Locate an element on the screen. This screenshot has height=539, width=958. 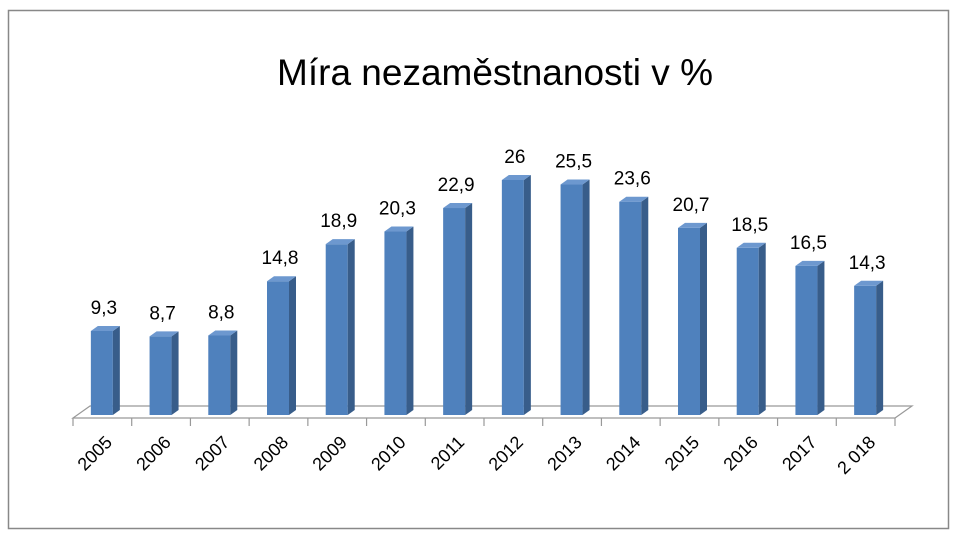
data-label: 14,3 is located at coordinates (867, 263).